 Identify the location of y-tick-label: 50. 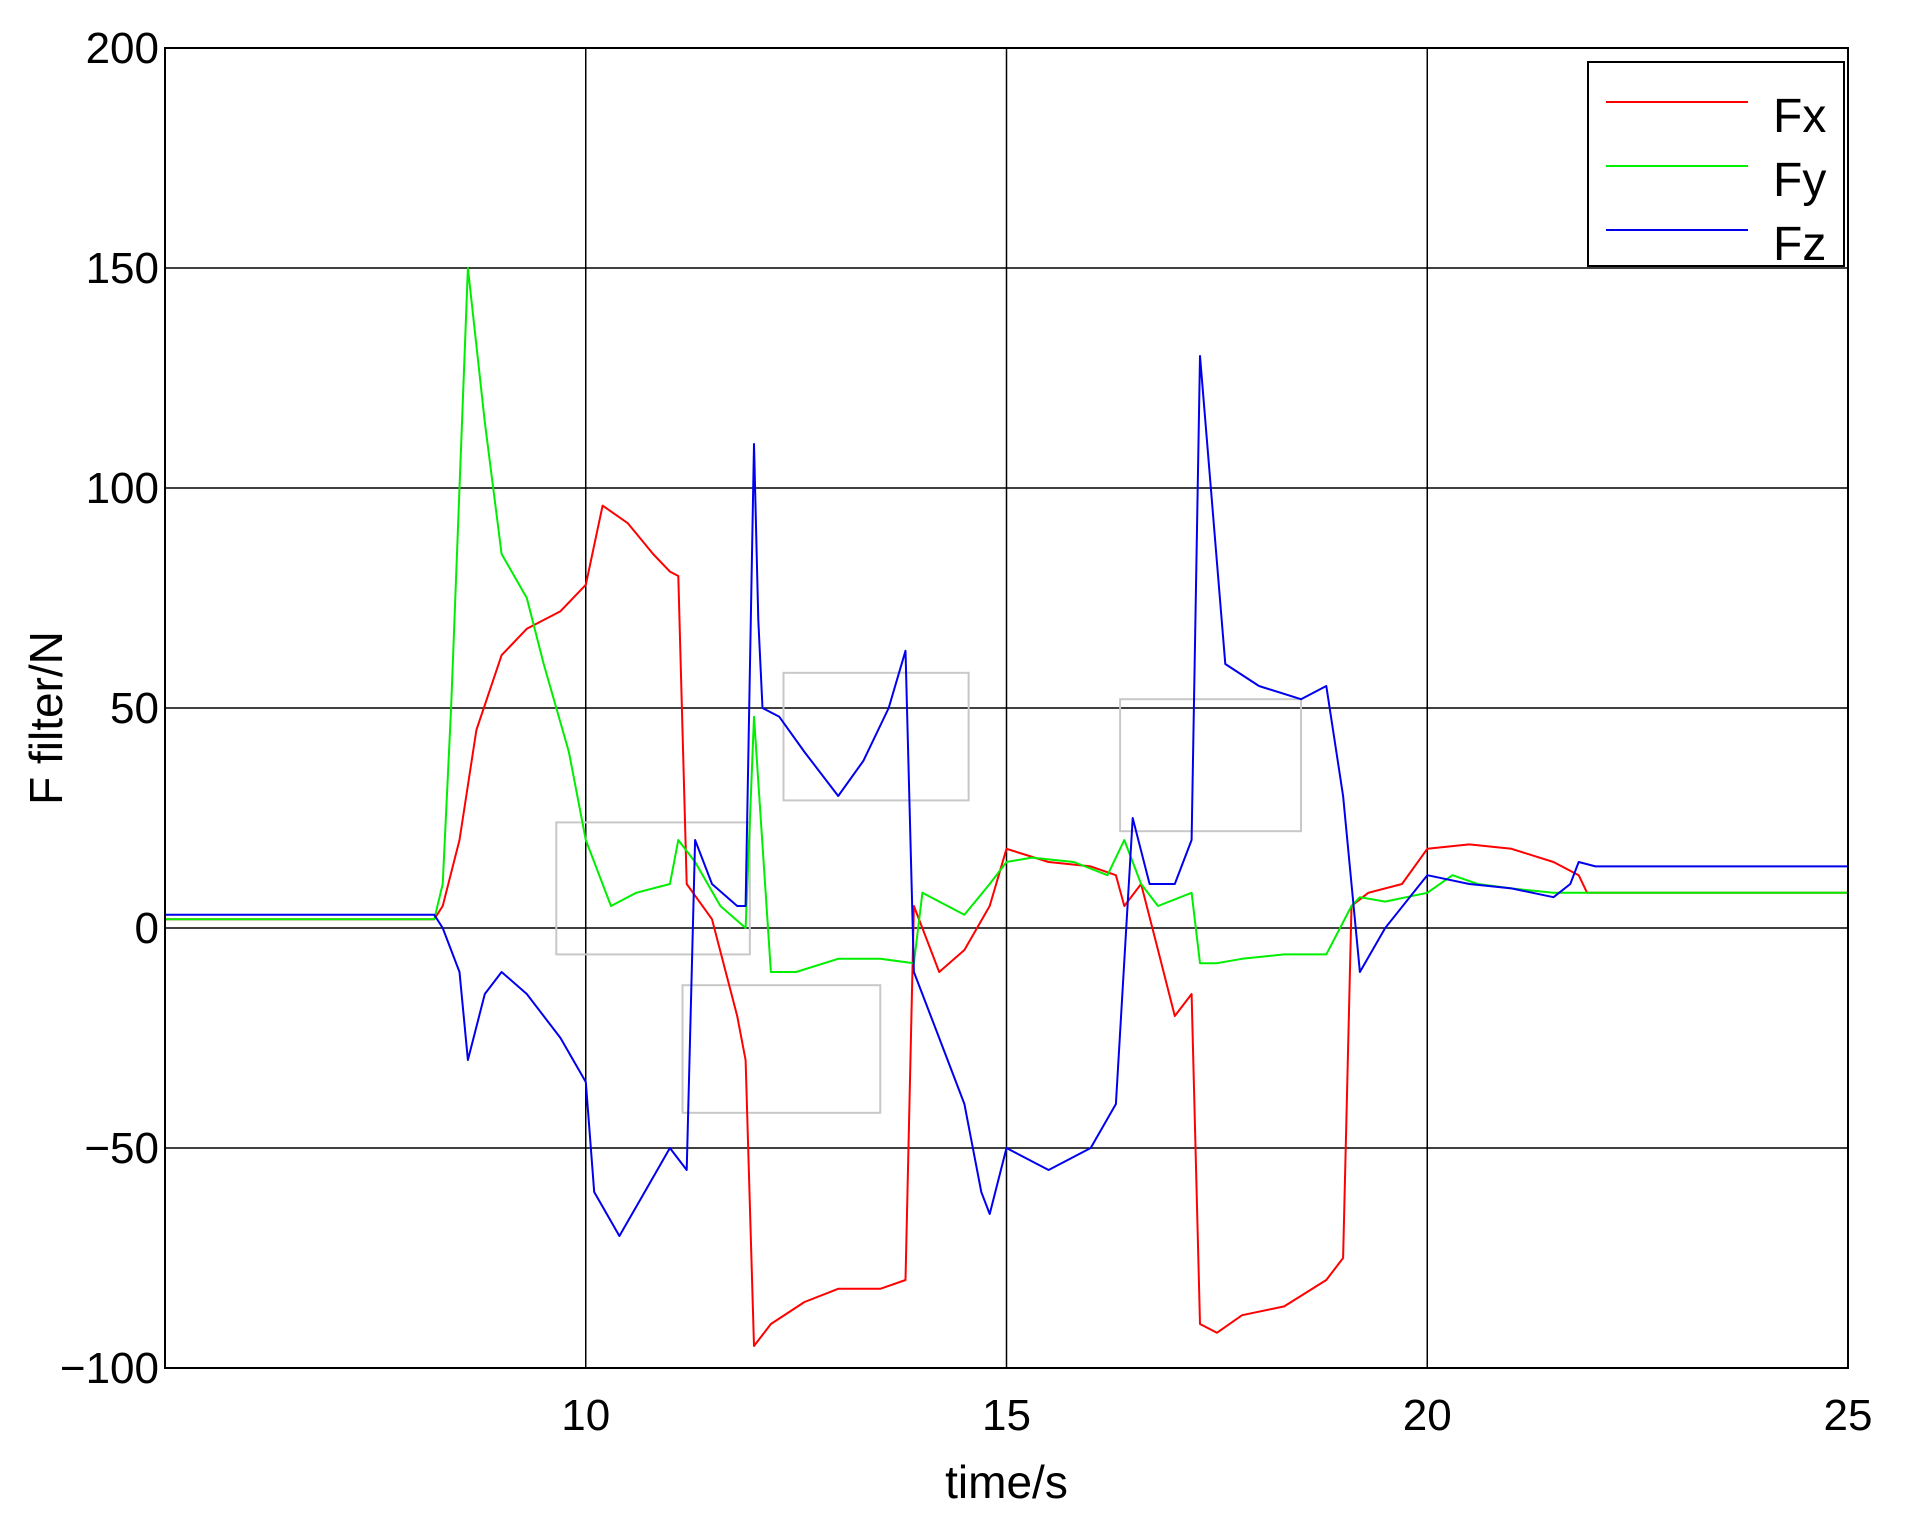
(134, 708).